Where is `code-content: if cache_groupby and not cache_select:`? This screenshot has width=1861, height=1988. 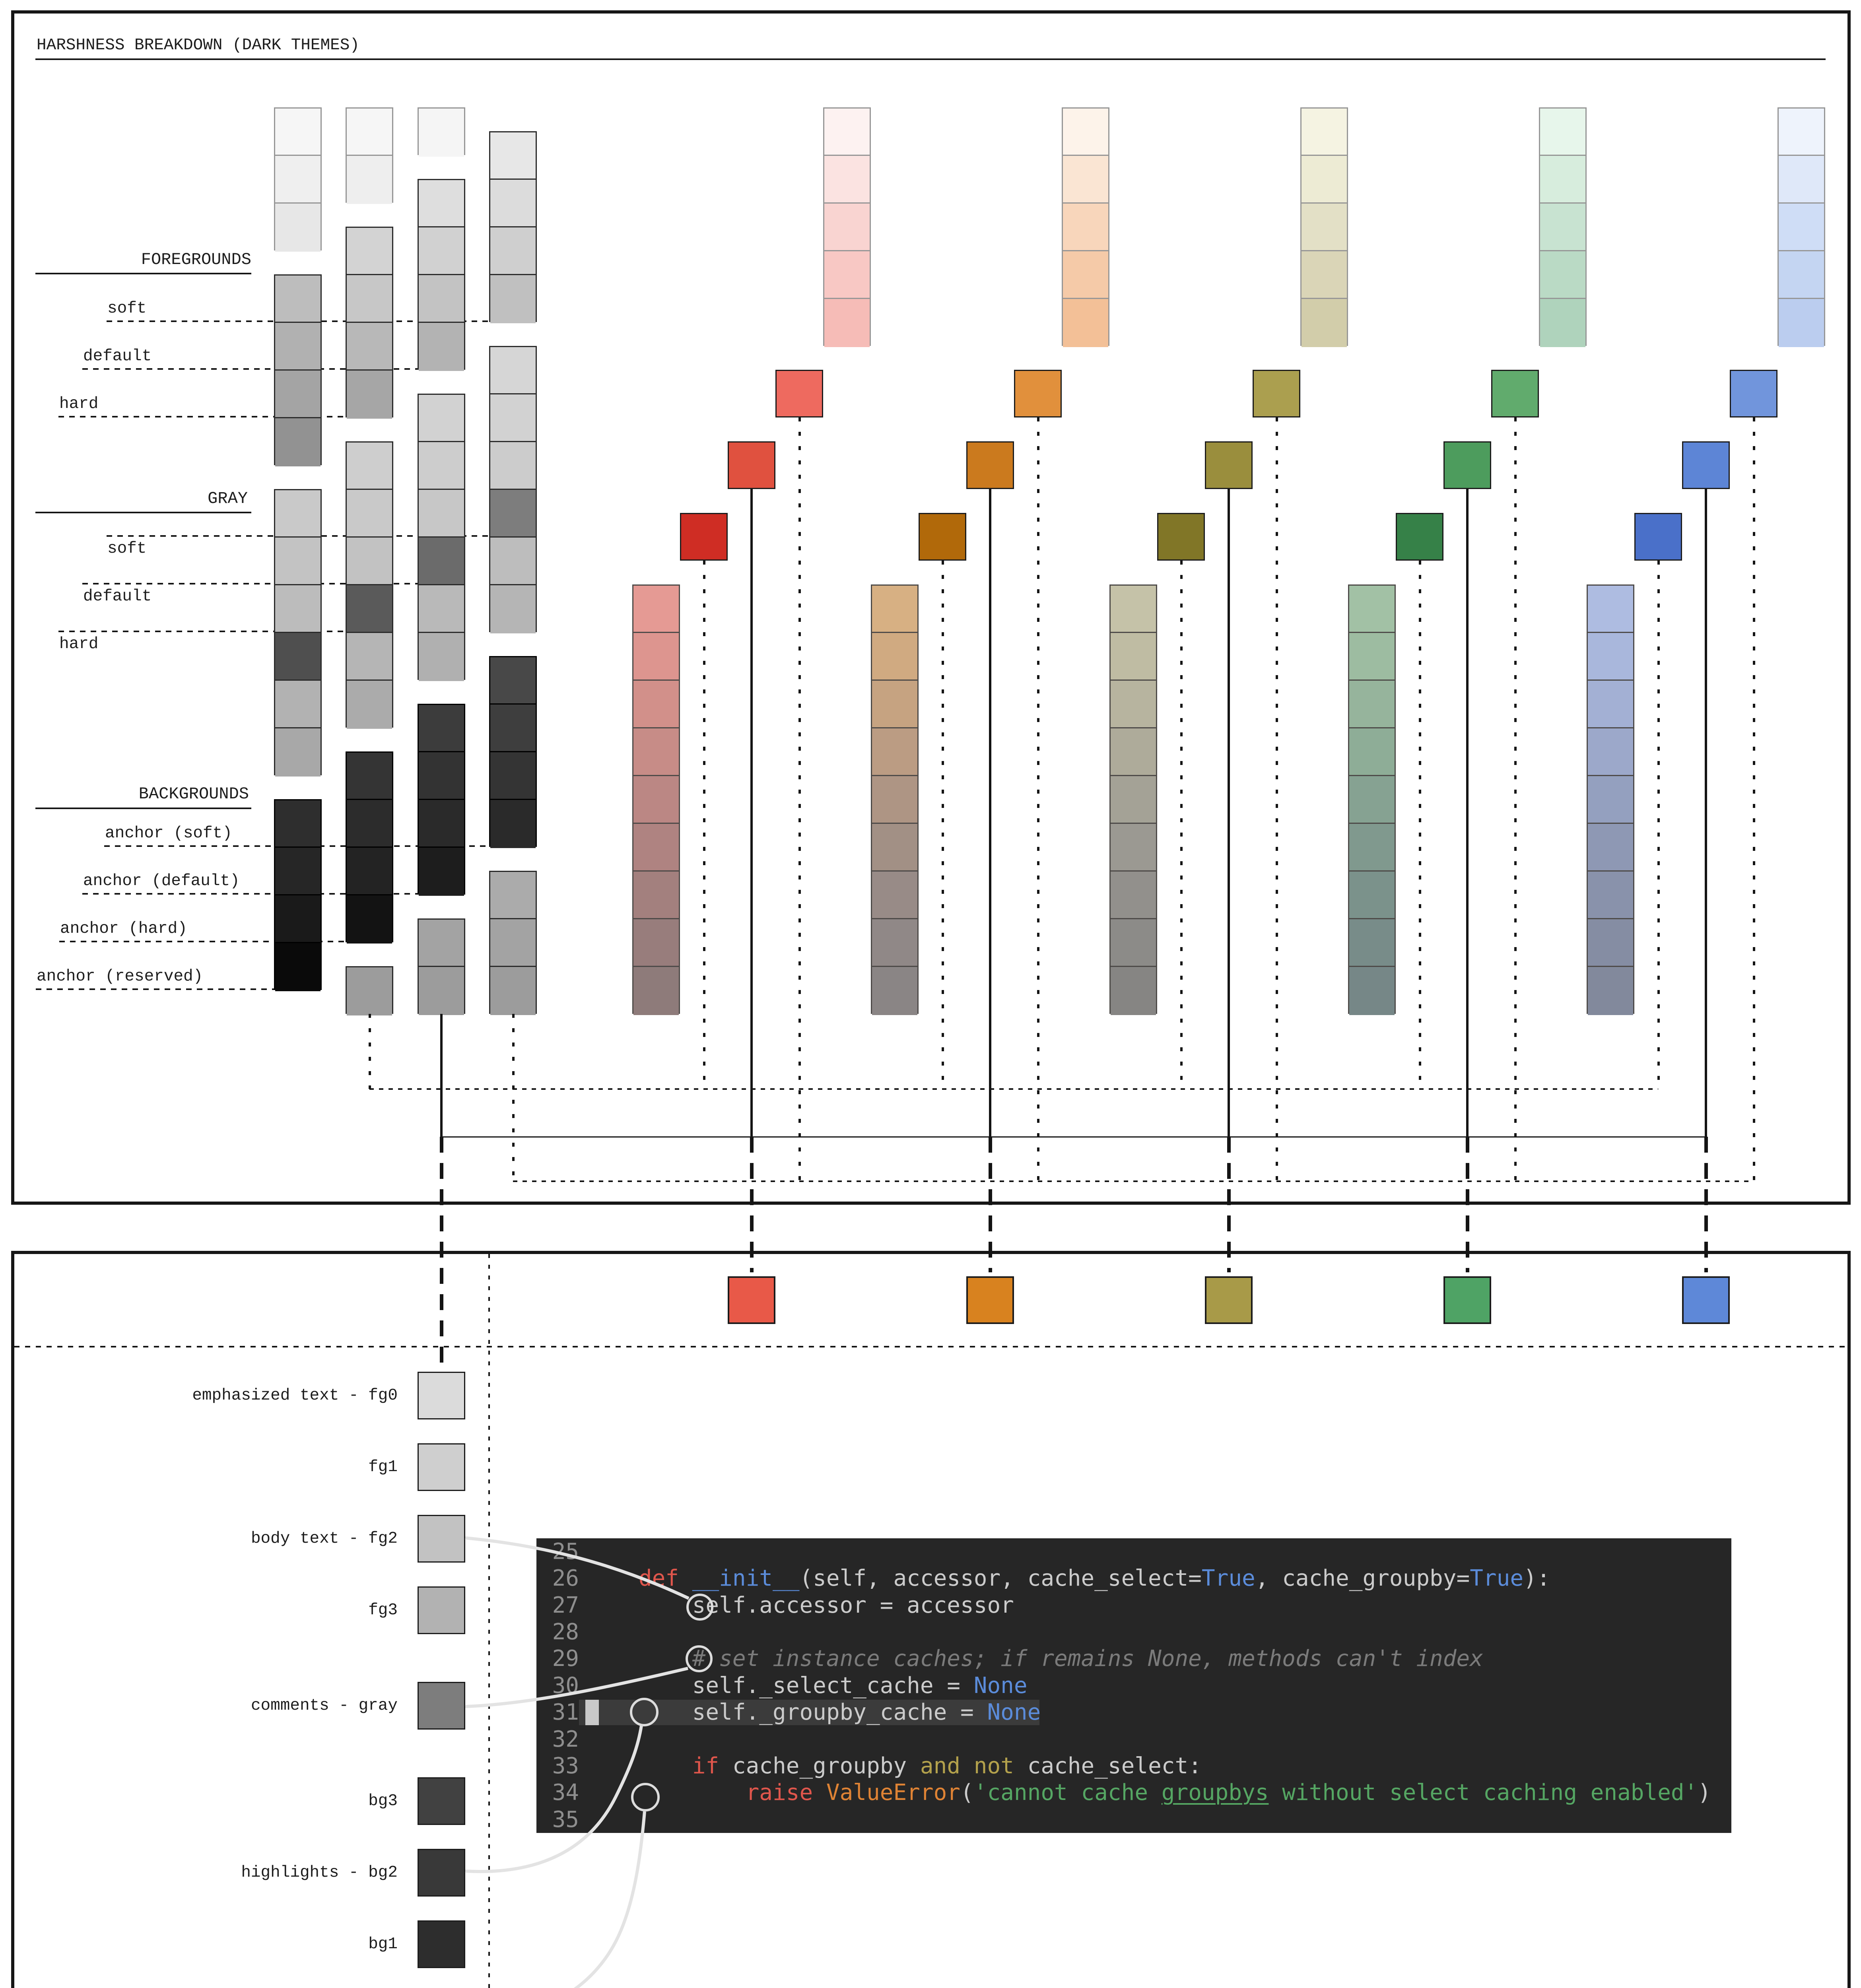
code-content: if cache_groupby and not cache_select: is located at coordinates (1155, 1766).